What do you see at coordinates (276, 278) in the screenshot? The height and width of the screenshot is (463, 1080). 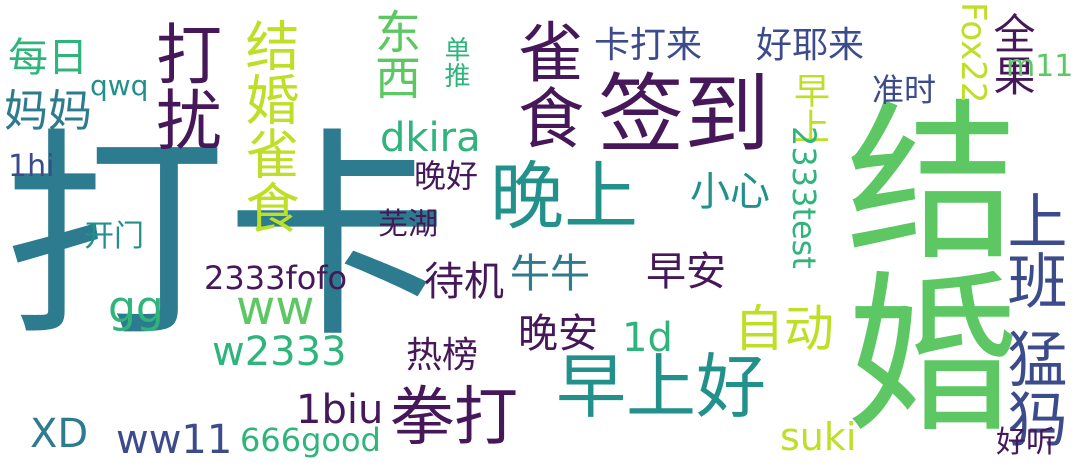 I see `word-2333fofo: 2333fofo` at bounding box center [276, 278].